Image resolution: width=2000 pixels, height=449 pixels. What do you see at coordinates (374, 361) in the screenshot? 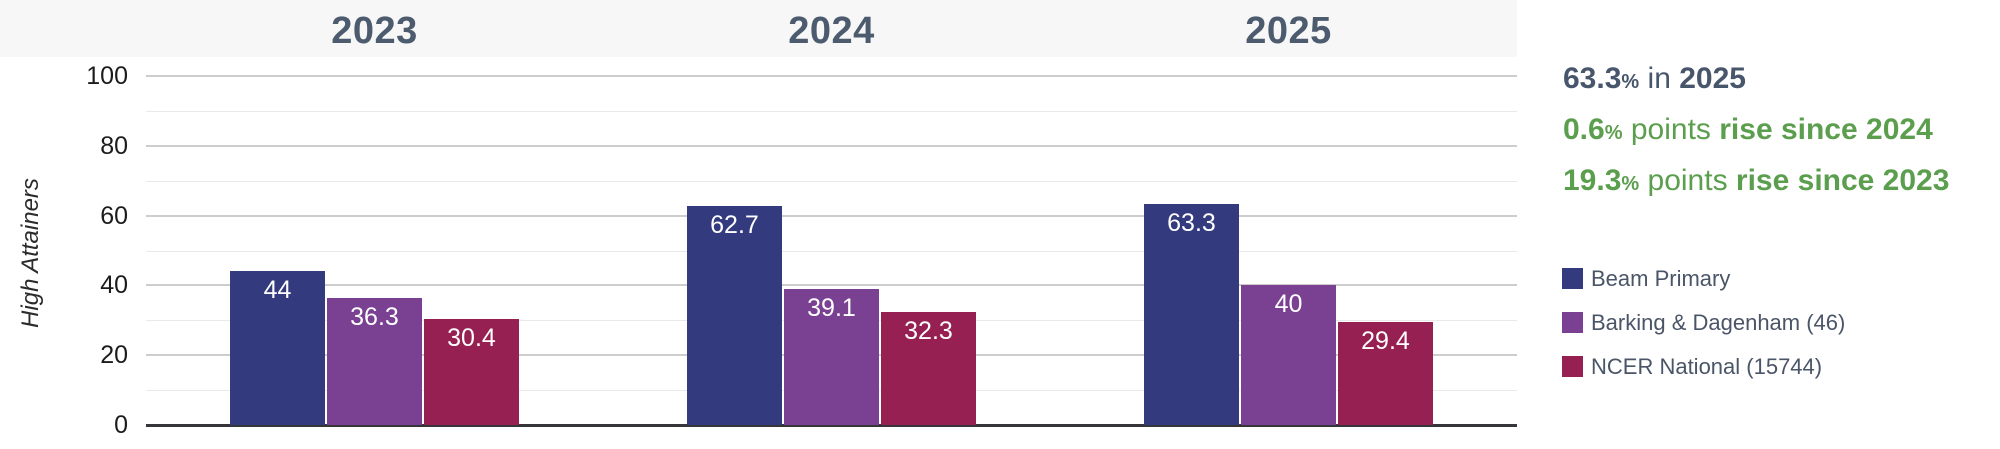
I see `bar: 36.3` at bounding box center [374, 361].